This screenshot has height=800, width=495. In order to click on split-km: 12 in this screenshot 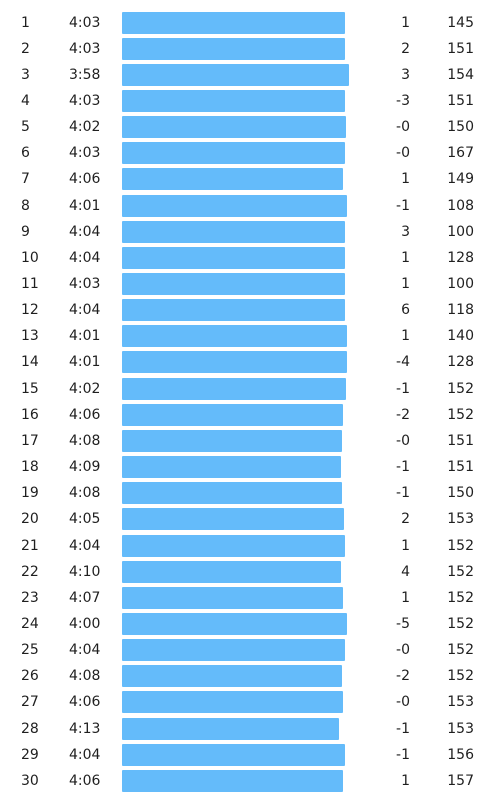, I will do `click(30, 310)`.